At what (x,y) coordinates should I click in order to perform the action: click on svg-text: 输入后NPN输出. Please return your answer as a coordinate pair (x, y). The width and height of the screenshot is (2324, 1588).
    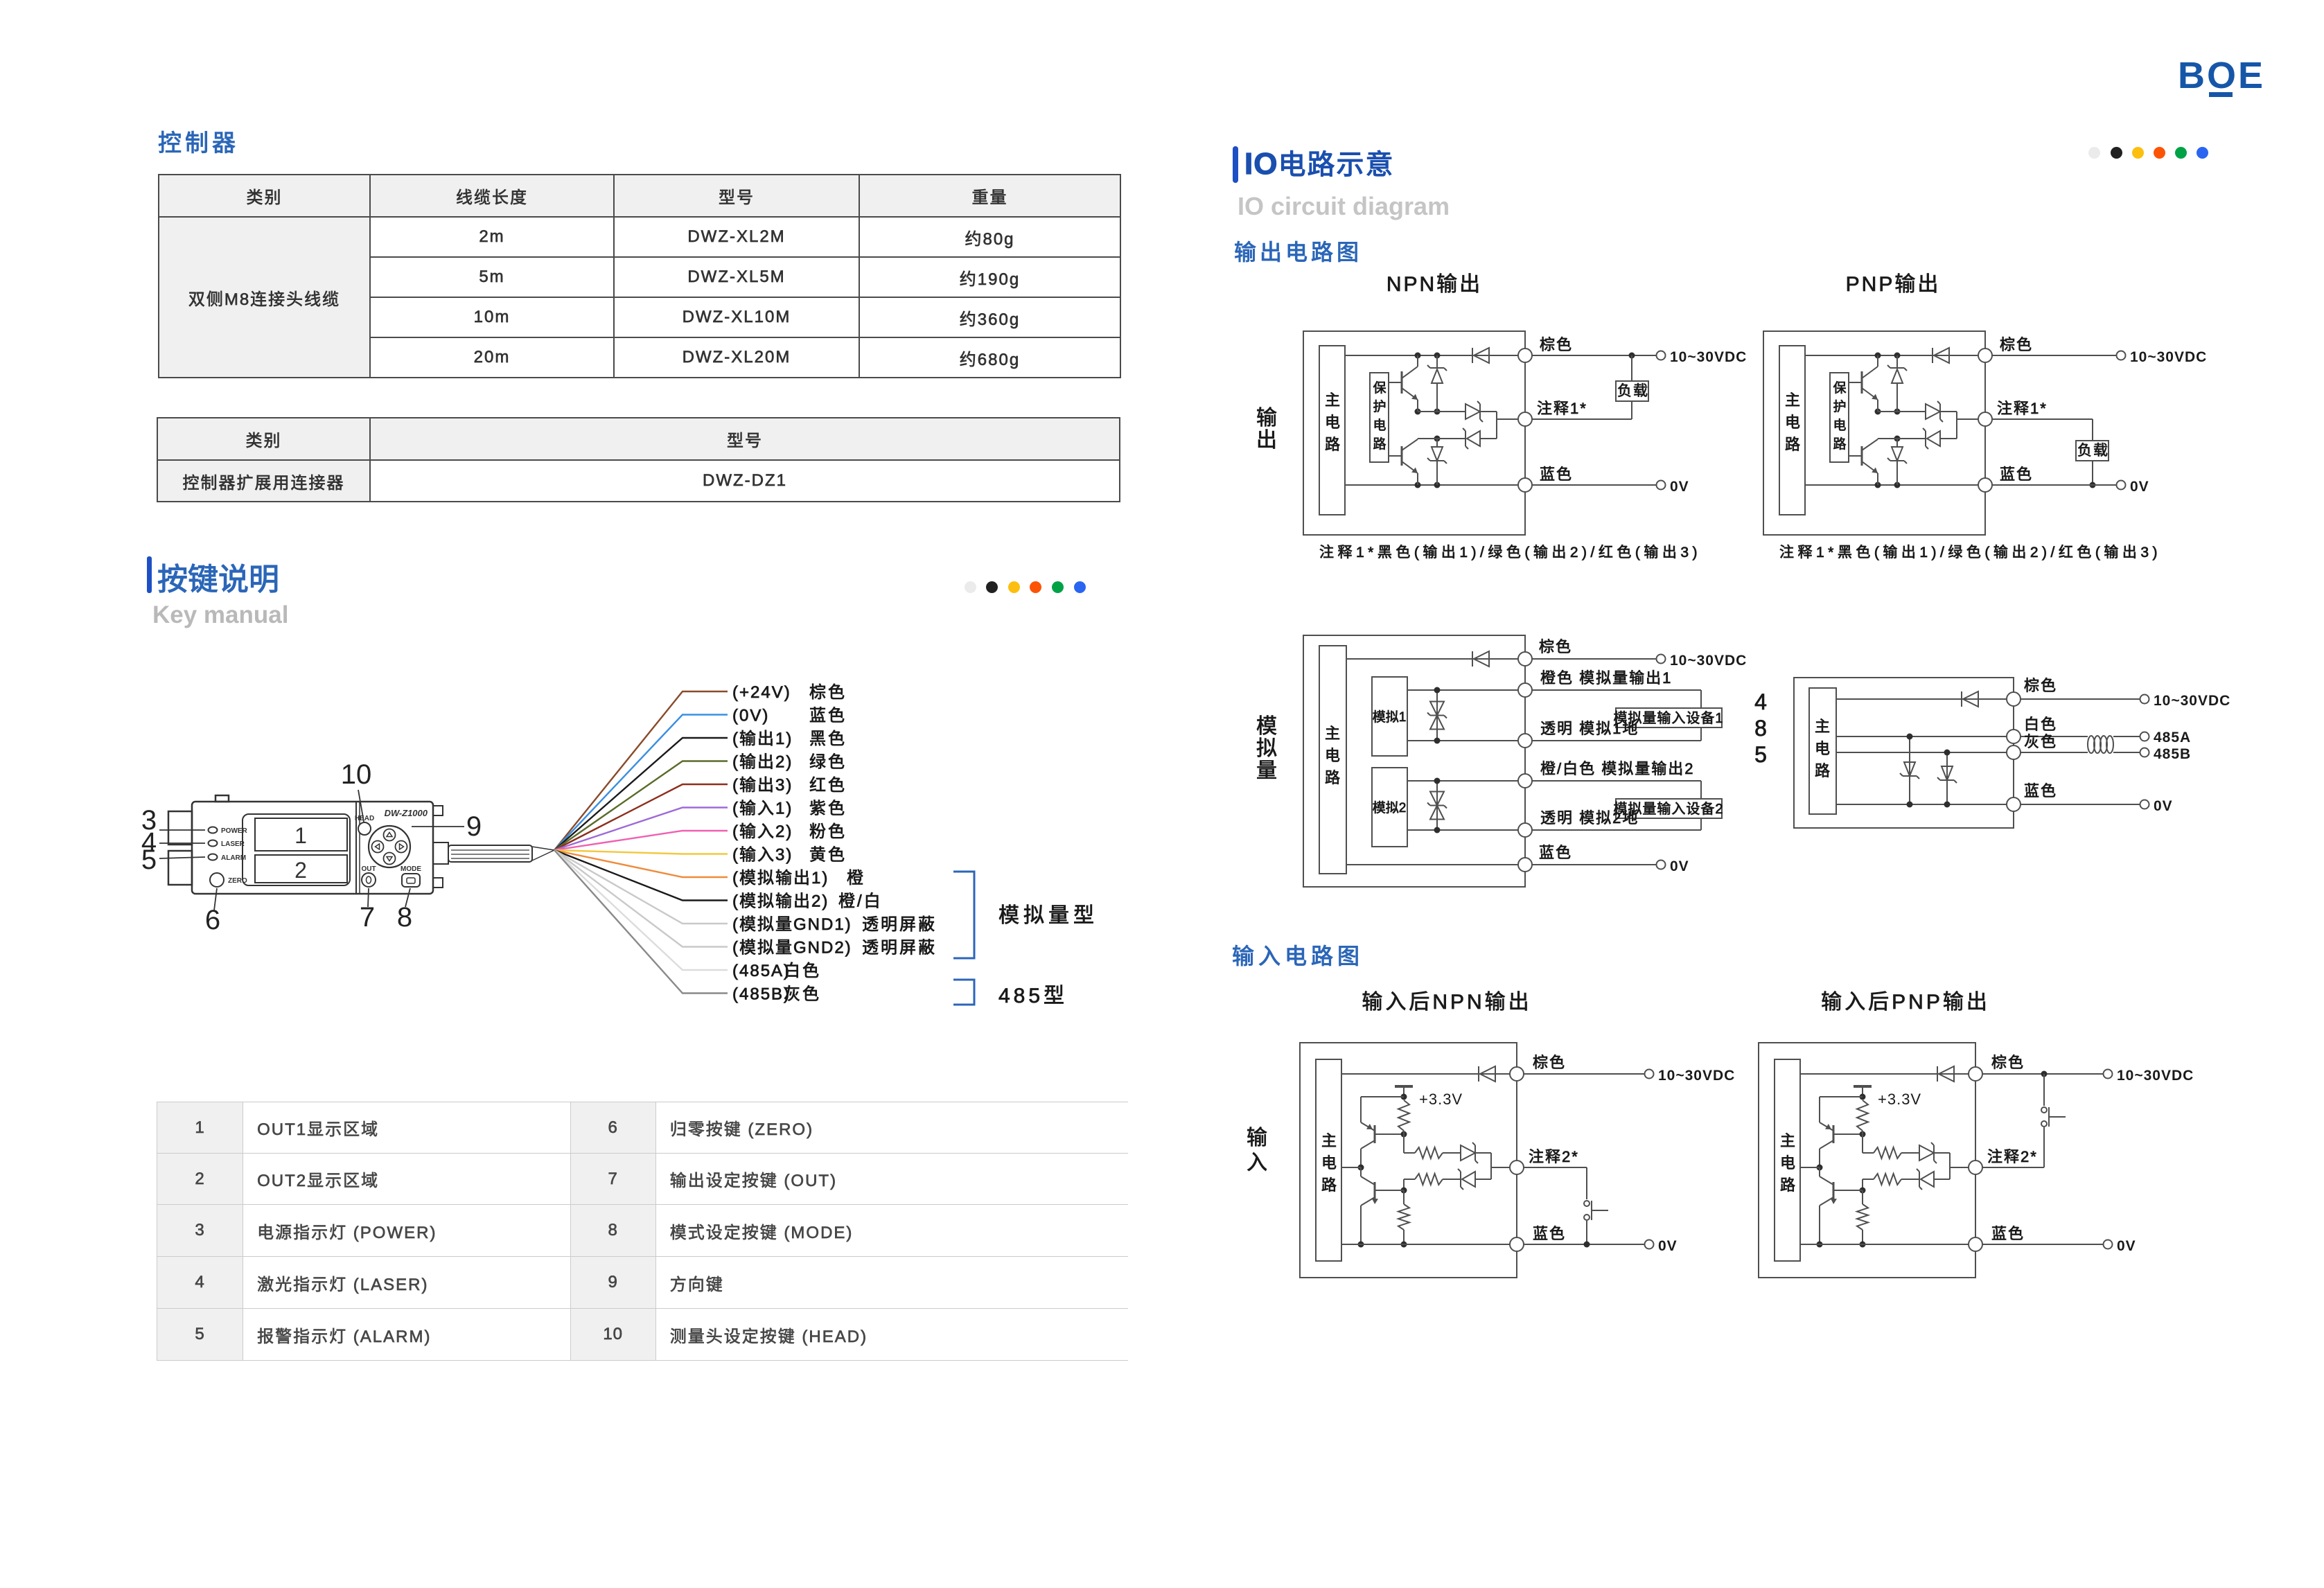
    Looking at the image, I should click on (1447, 1002).